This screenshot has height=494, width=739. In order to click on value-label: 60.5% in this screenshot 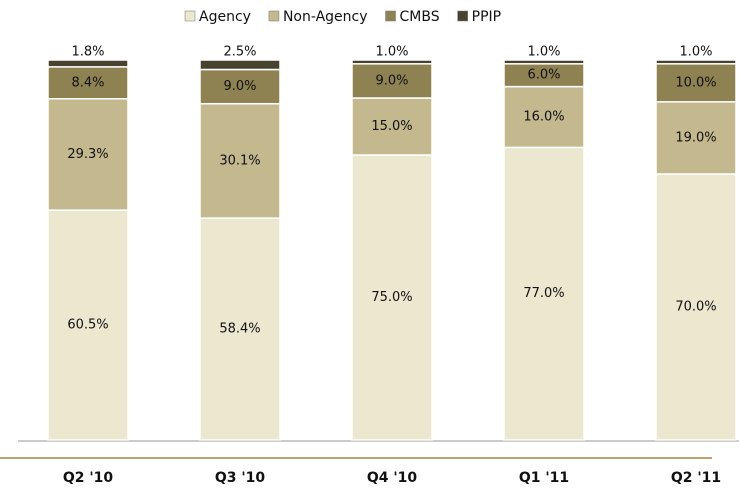, I will do `click(87, 325)`.